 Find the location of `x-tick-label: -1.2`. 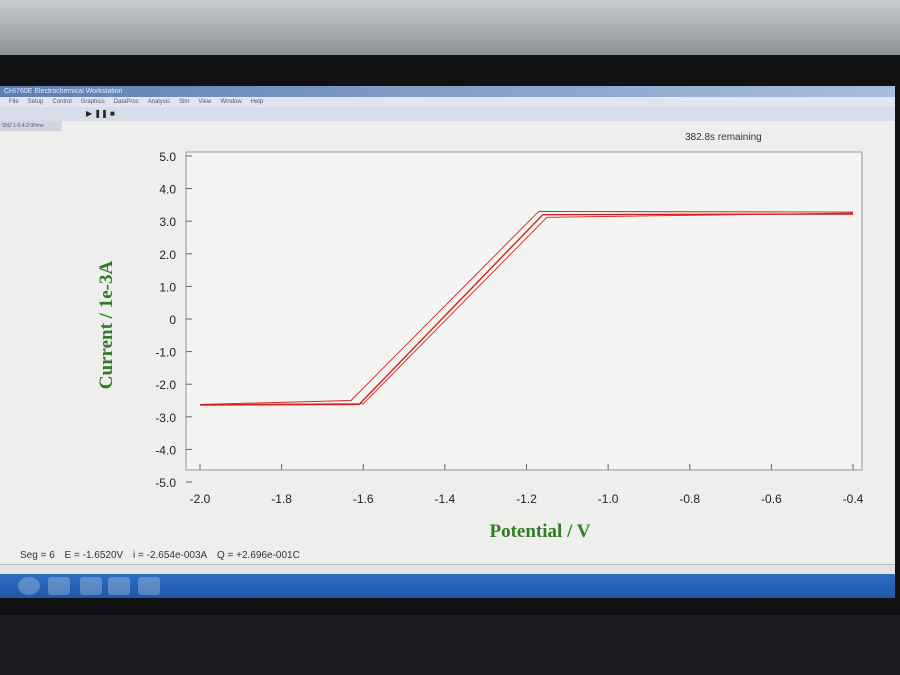

x-tick-label: -1.2 is located at coordinates (526, 499).